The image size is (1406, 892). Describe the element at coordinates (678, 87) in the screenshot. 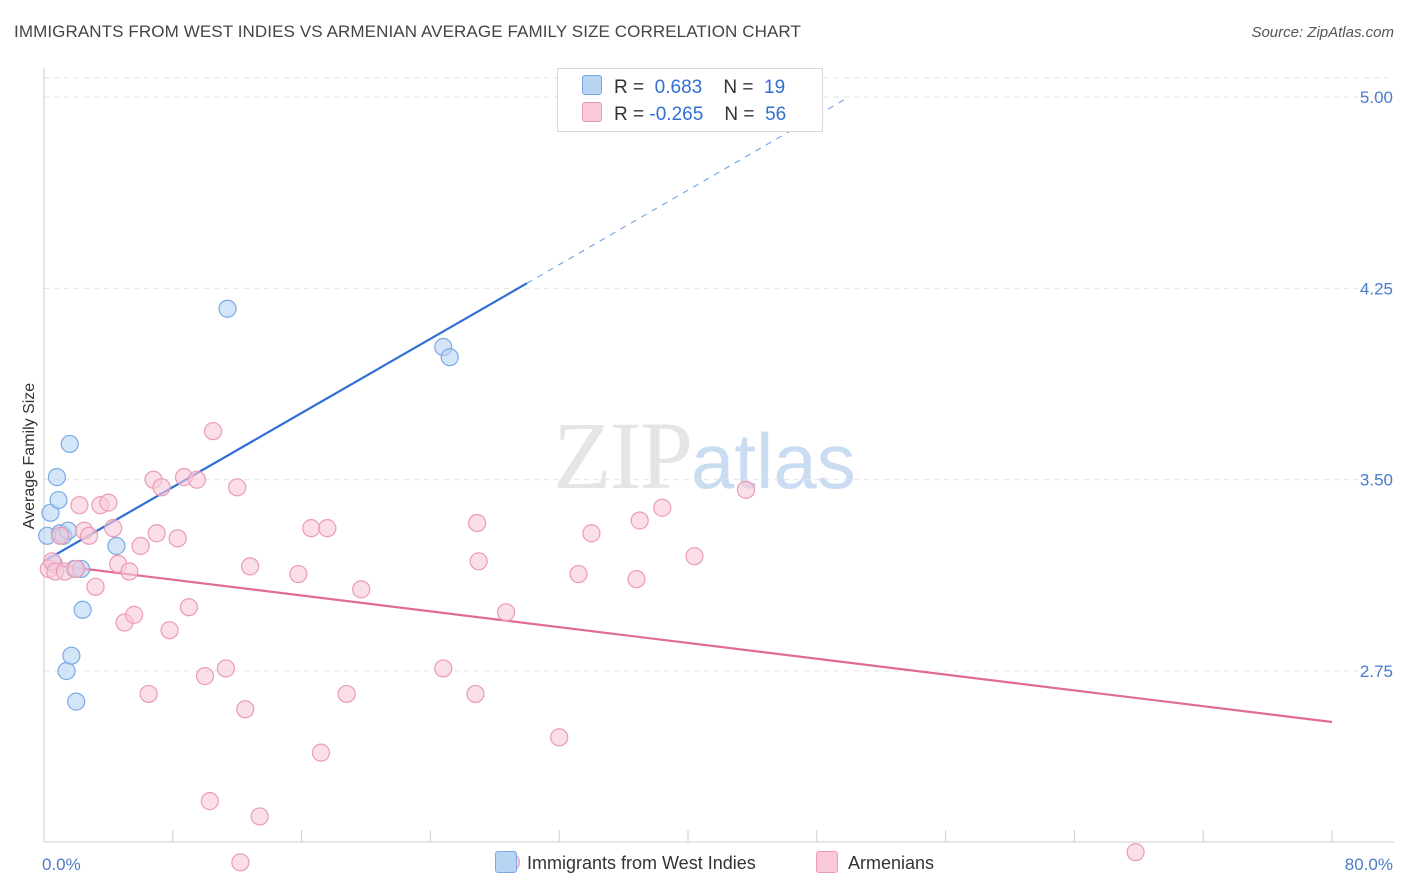

I see `legend-r-value: 0.683` at that location.